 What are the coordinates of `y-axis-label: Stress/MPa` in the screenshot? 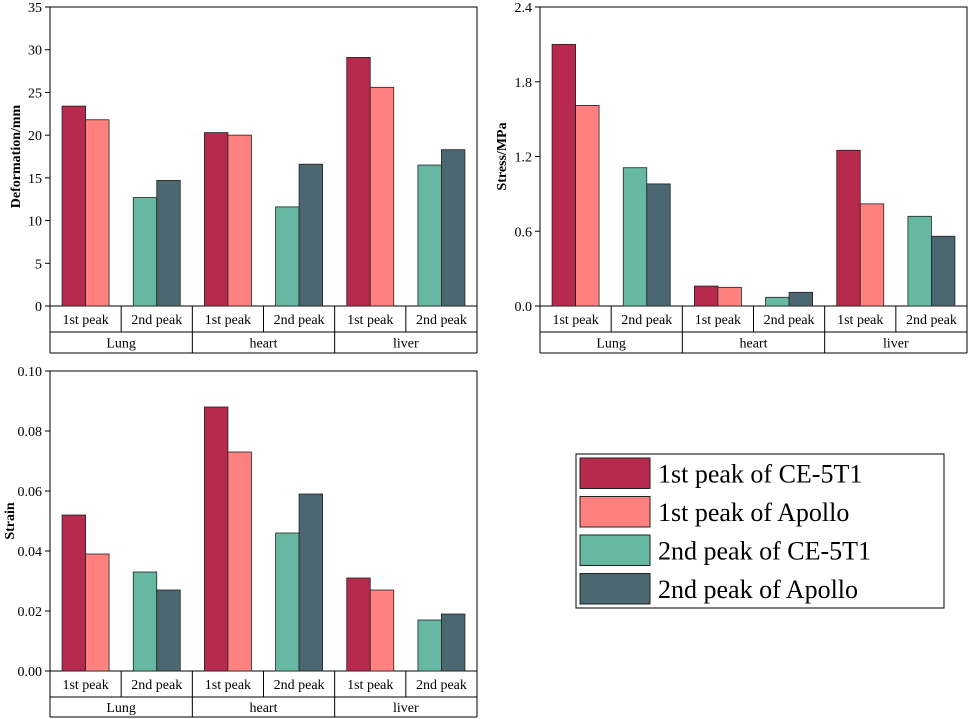 It's located at (502, 156).